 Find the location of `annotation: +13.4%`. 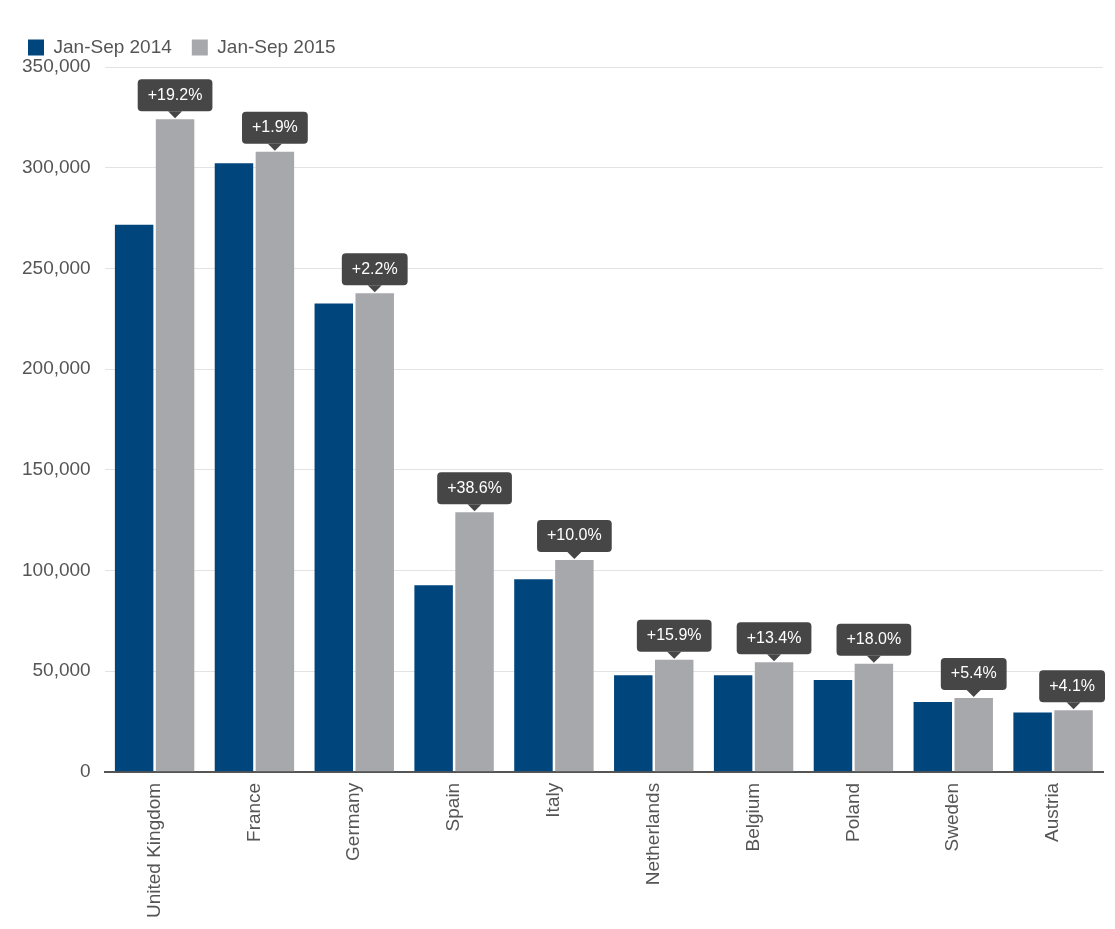

annotation: +13.4% is located at coordinates (774, 637).